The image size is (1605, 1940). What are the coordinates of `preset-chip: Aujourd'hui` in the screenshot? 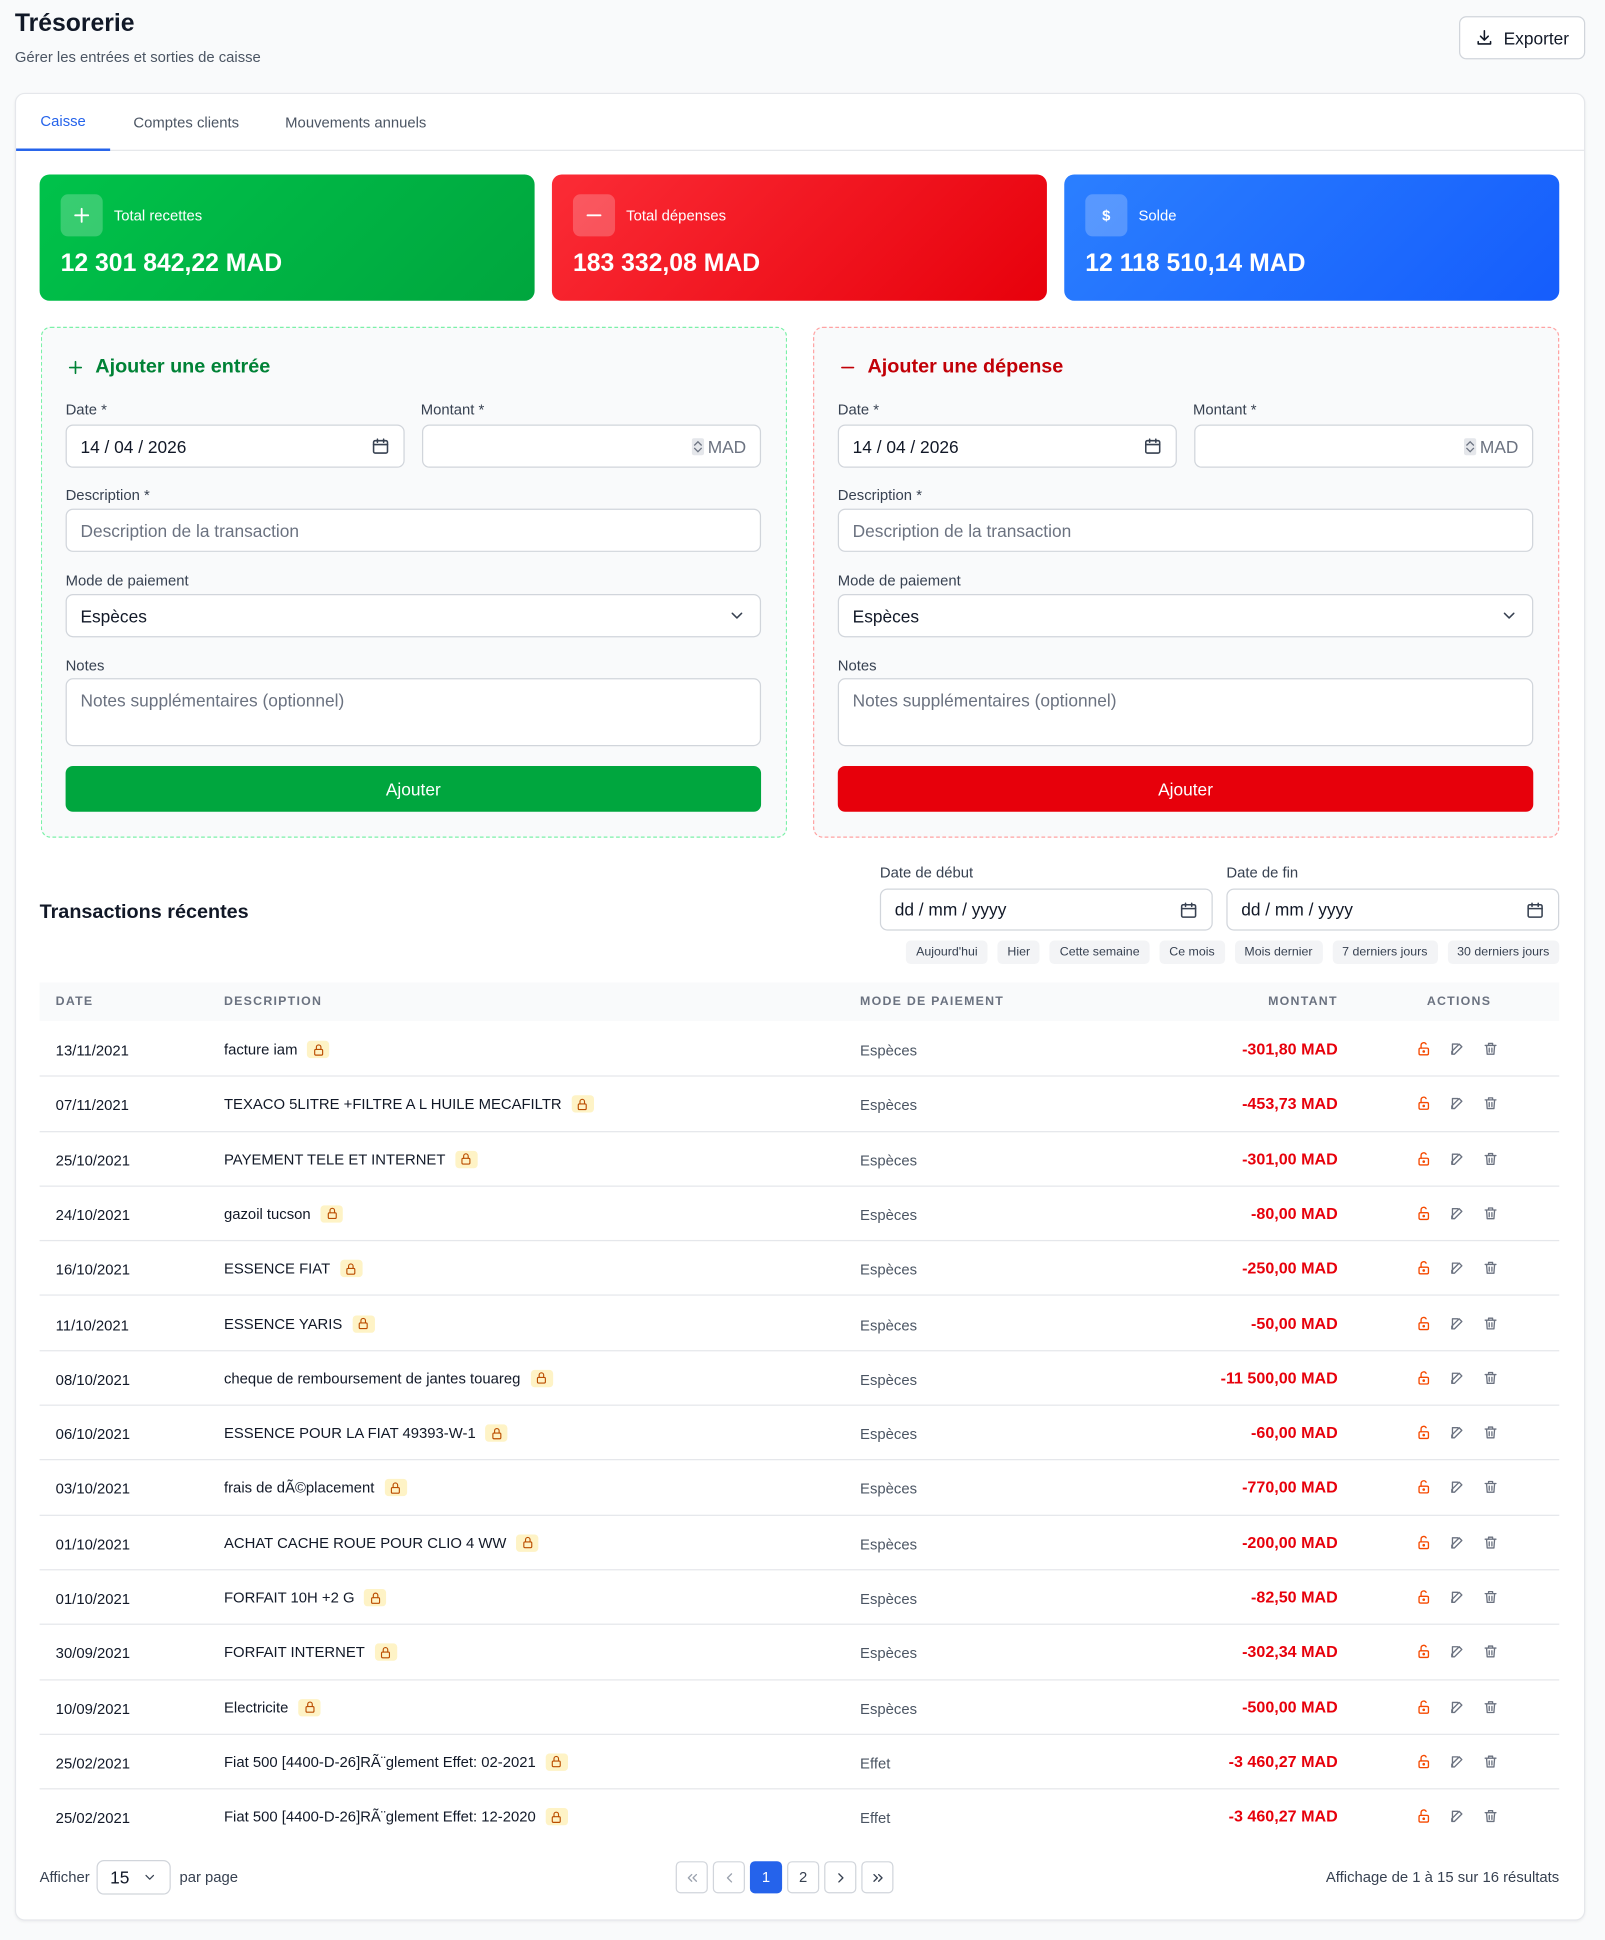 It's located at (947, 952).